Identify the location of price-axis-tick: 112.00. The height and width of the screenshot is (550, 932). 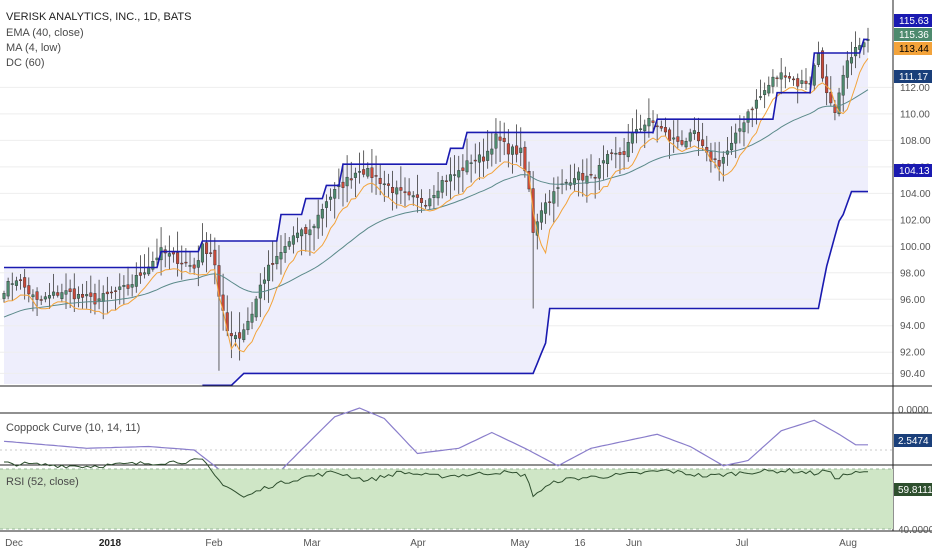
(915, 88).